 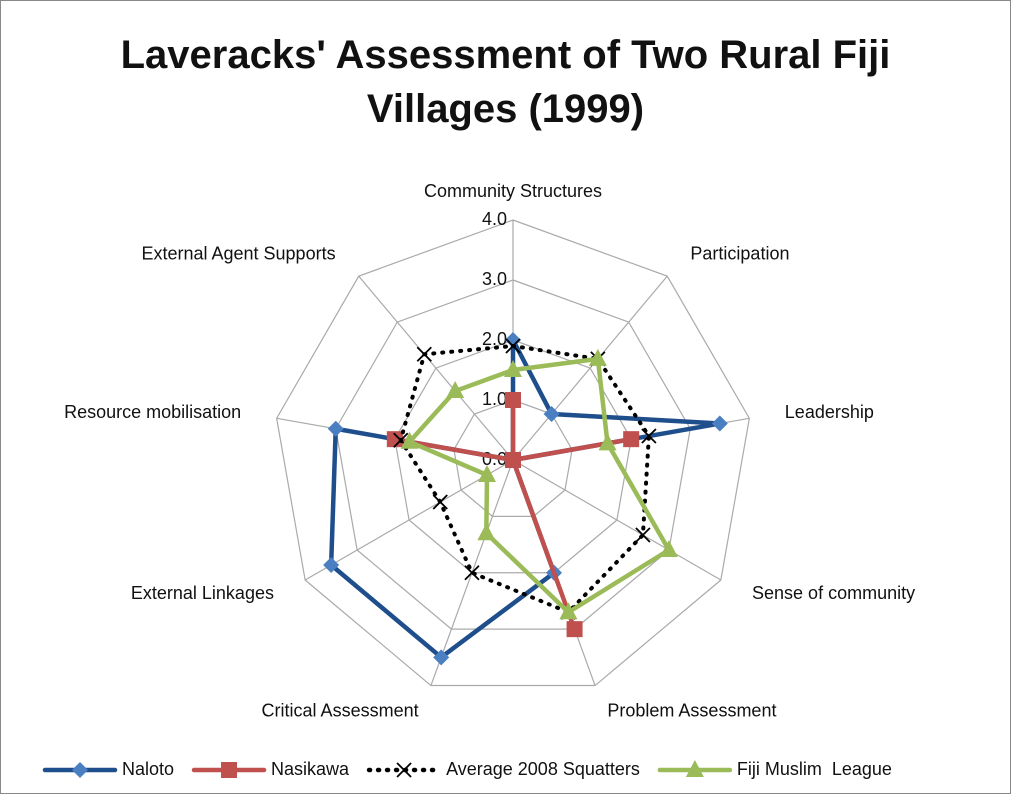 I want to click on r-tick-label: 1.0, so click(x=494, y=399).